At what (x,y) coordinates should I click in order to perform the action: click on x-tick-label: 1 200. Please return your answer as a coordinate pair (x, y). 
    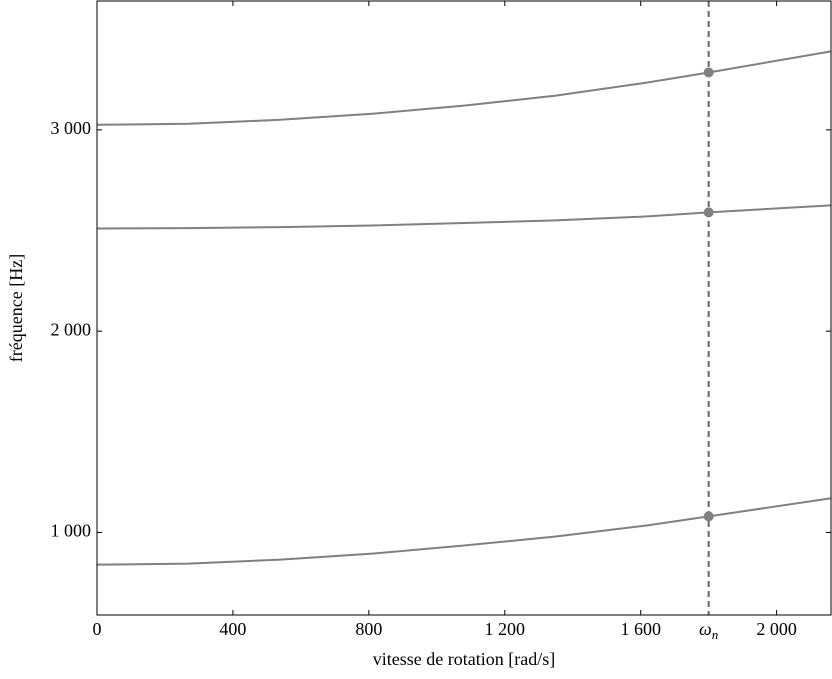
    Looking at the image, I should click on (505, 629).